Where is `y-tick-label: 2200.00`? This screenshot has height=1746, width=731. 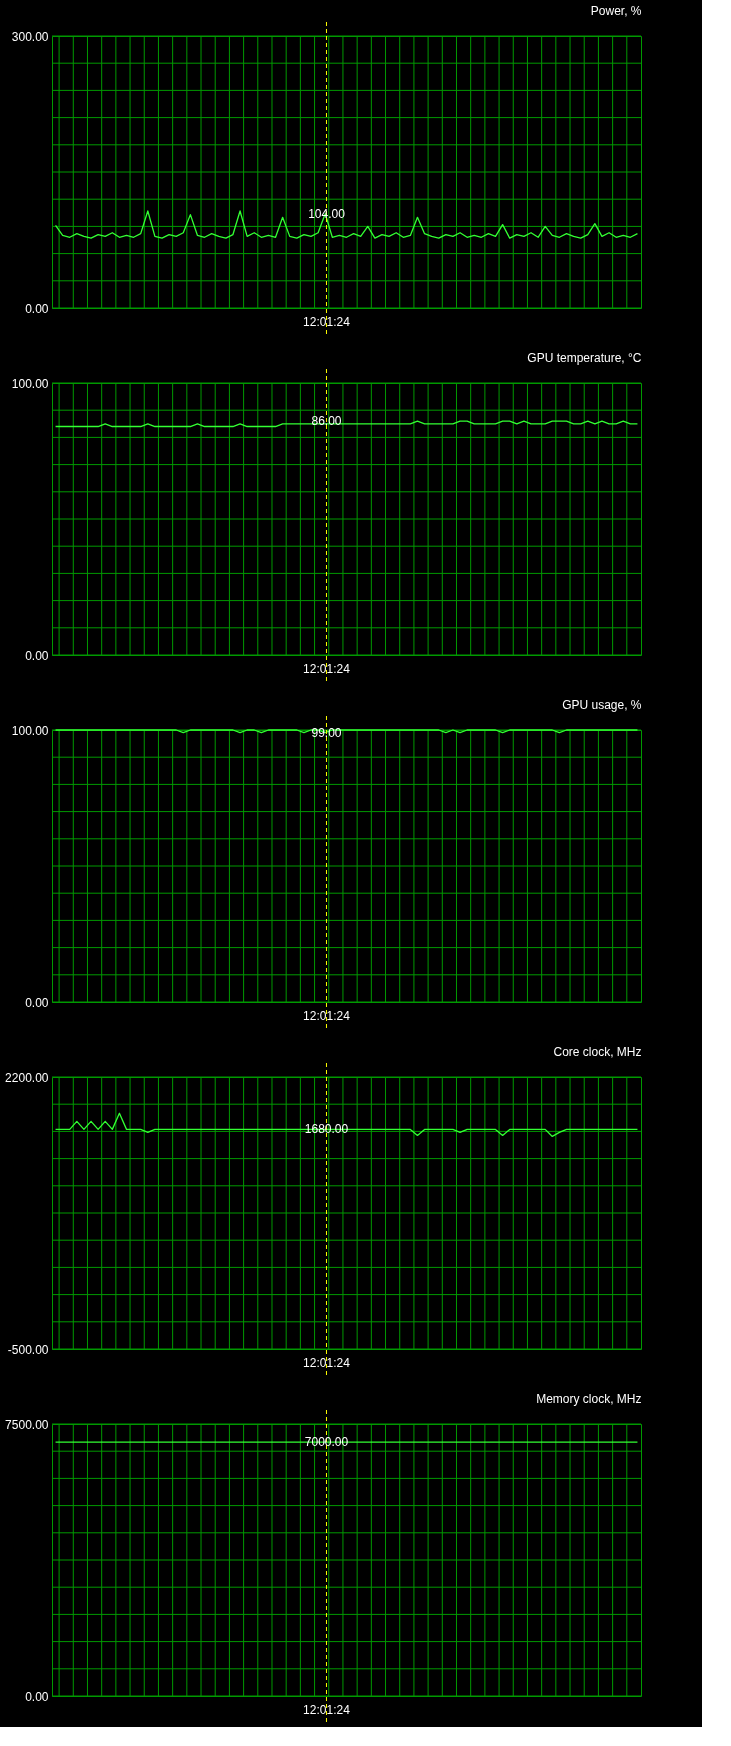 y-tick-label: 2200.00 is located at coordinates (27, 1077).